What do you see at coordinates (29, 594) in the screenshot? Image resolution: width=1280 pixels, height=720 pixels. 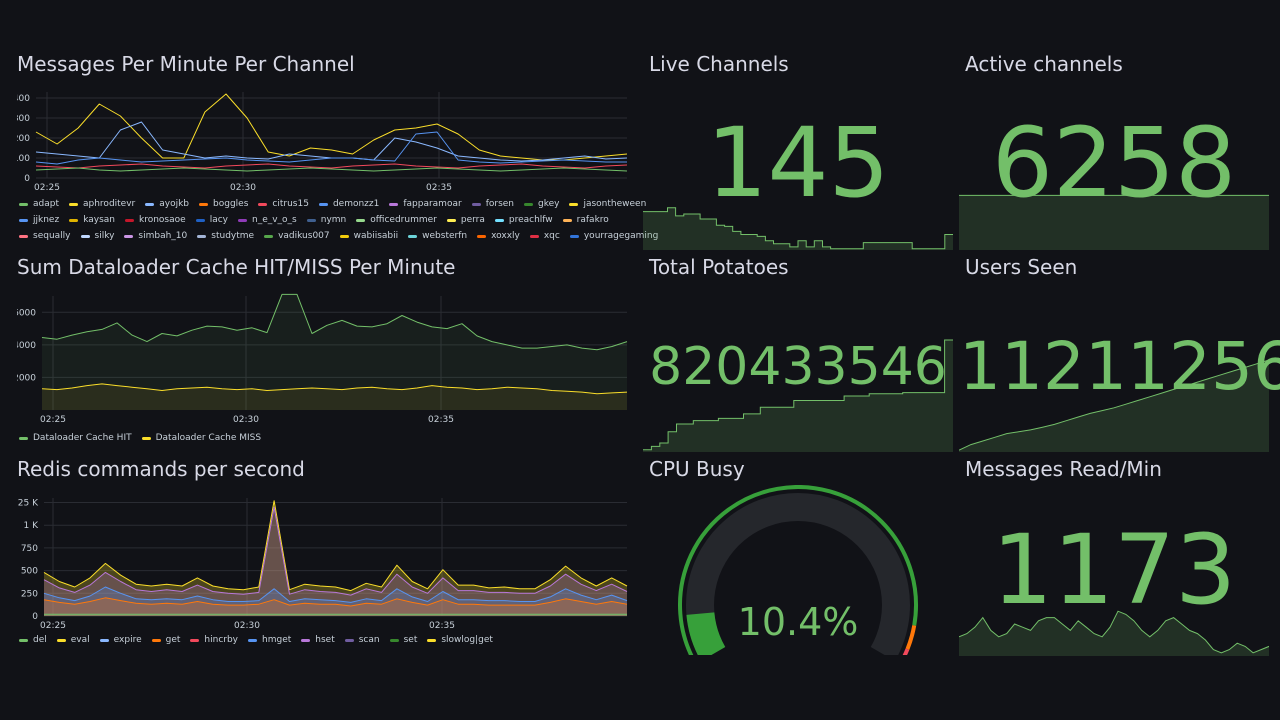 I see `y-tick-label: 250` at bounding box center [29, 594].